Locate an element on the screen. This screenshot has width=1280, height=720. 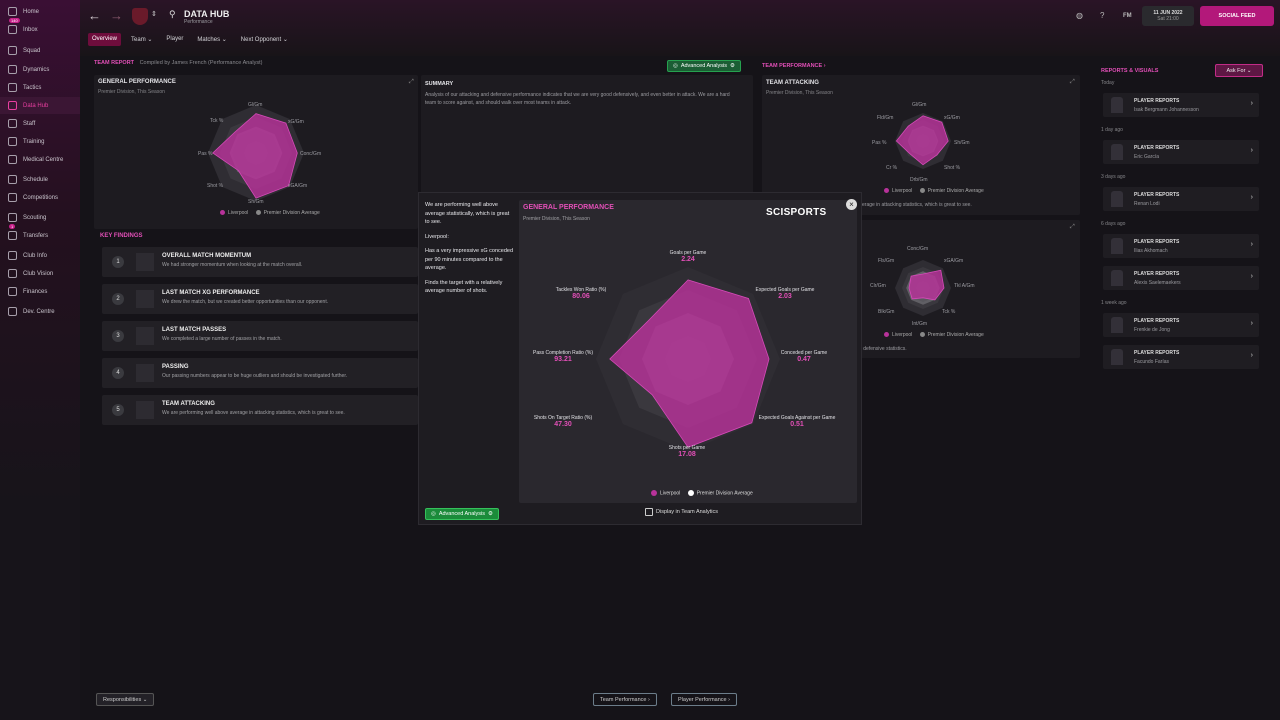
sidebar-item-scouting: Scouting is located at coordinates (40, 217).